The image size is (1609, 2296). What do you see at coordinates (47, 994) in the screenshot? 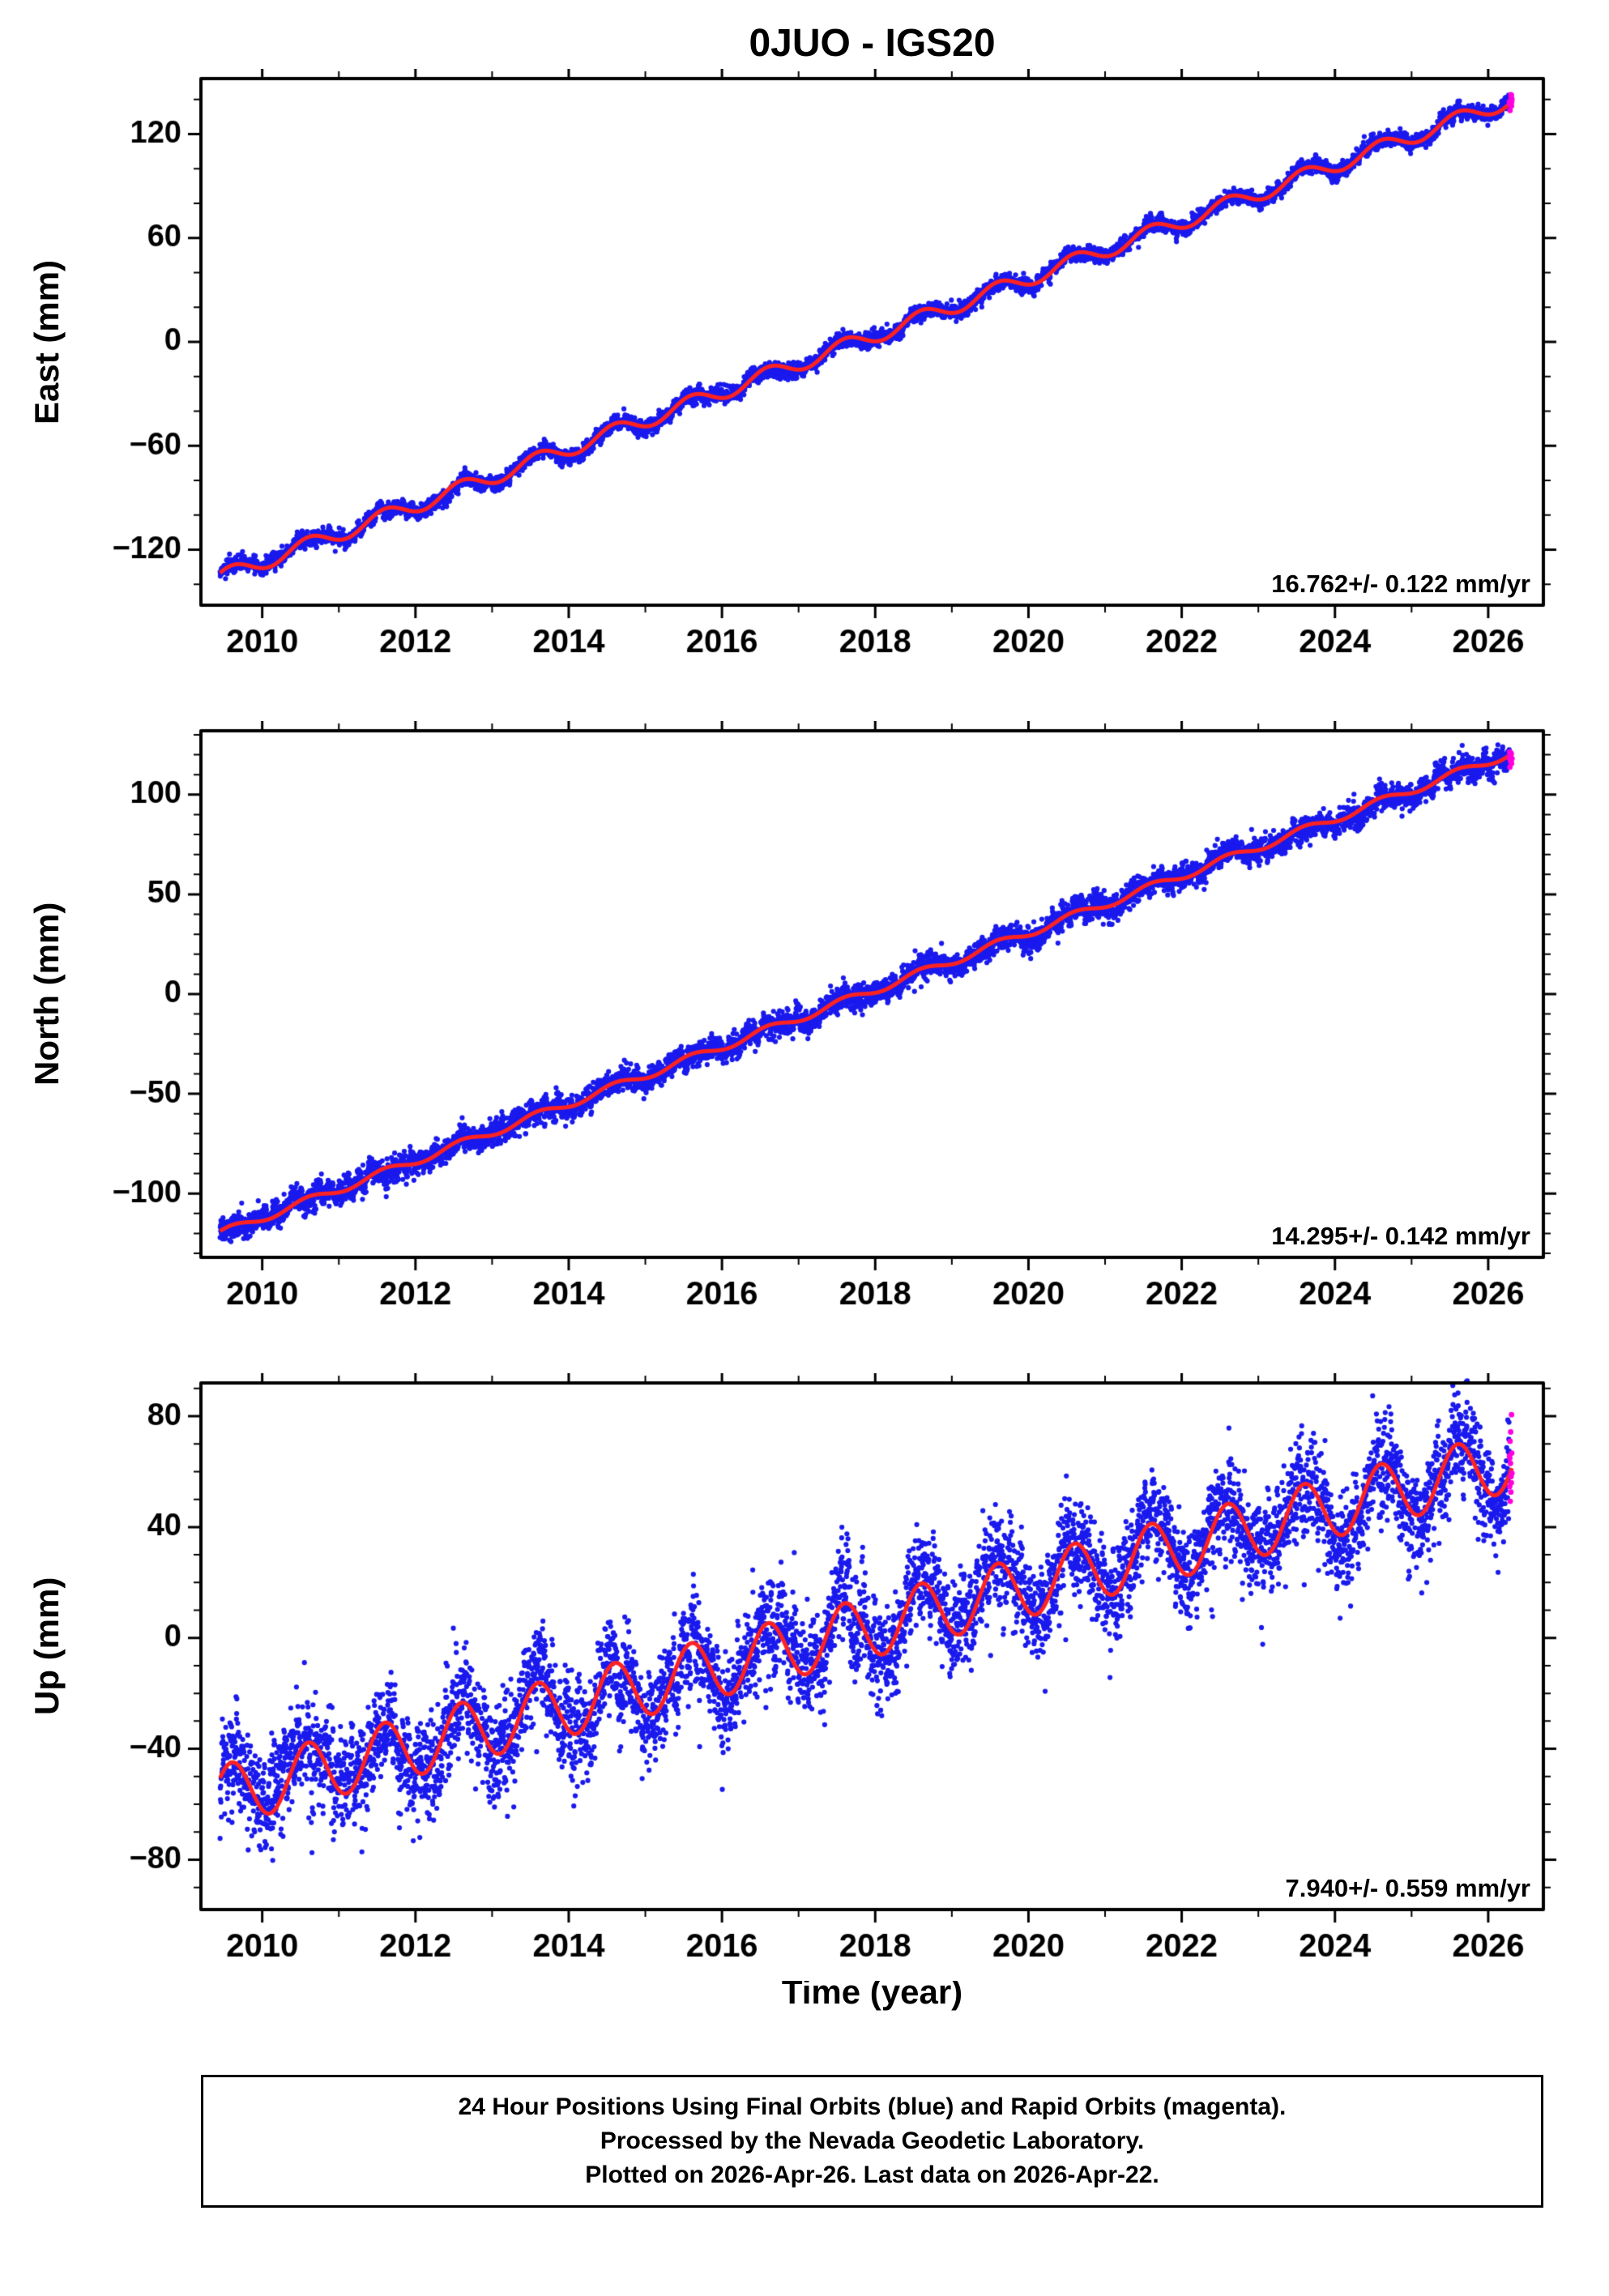
I see `north-axis-label: North (mm)` at bounding box center [47, 994].